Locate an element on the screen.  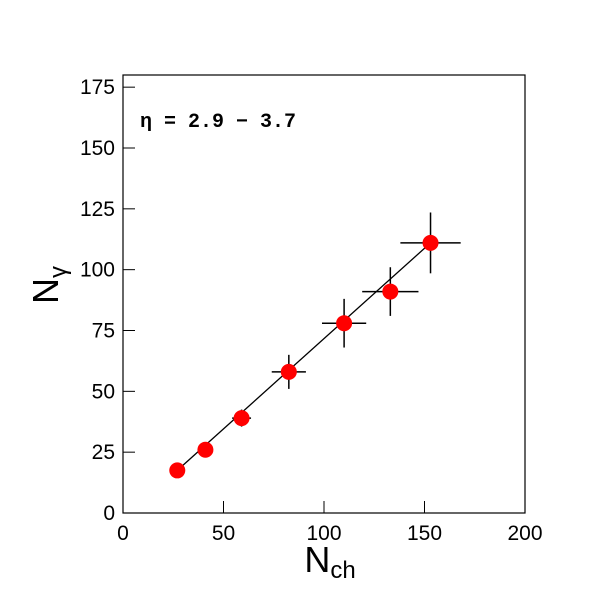
x-label-sub: ch is located at coordinates (342, 570).